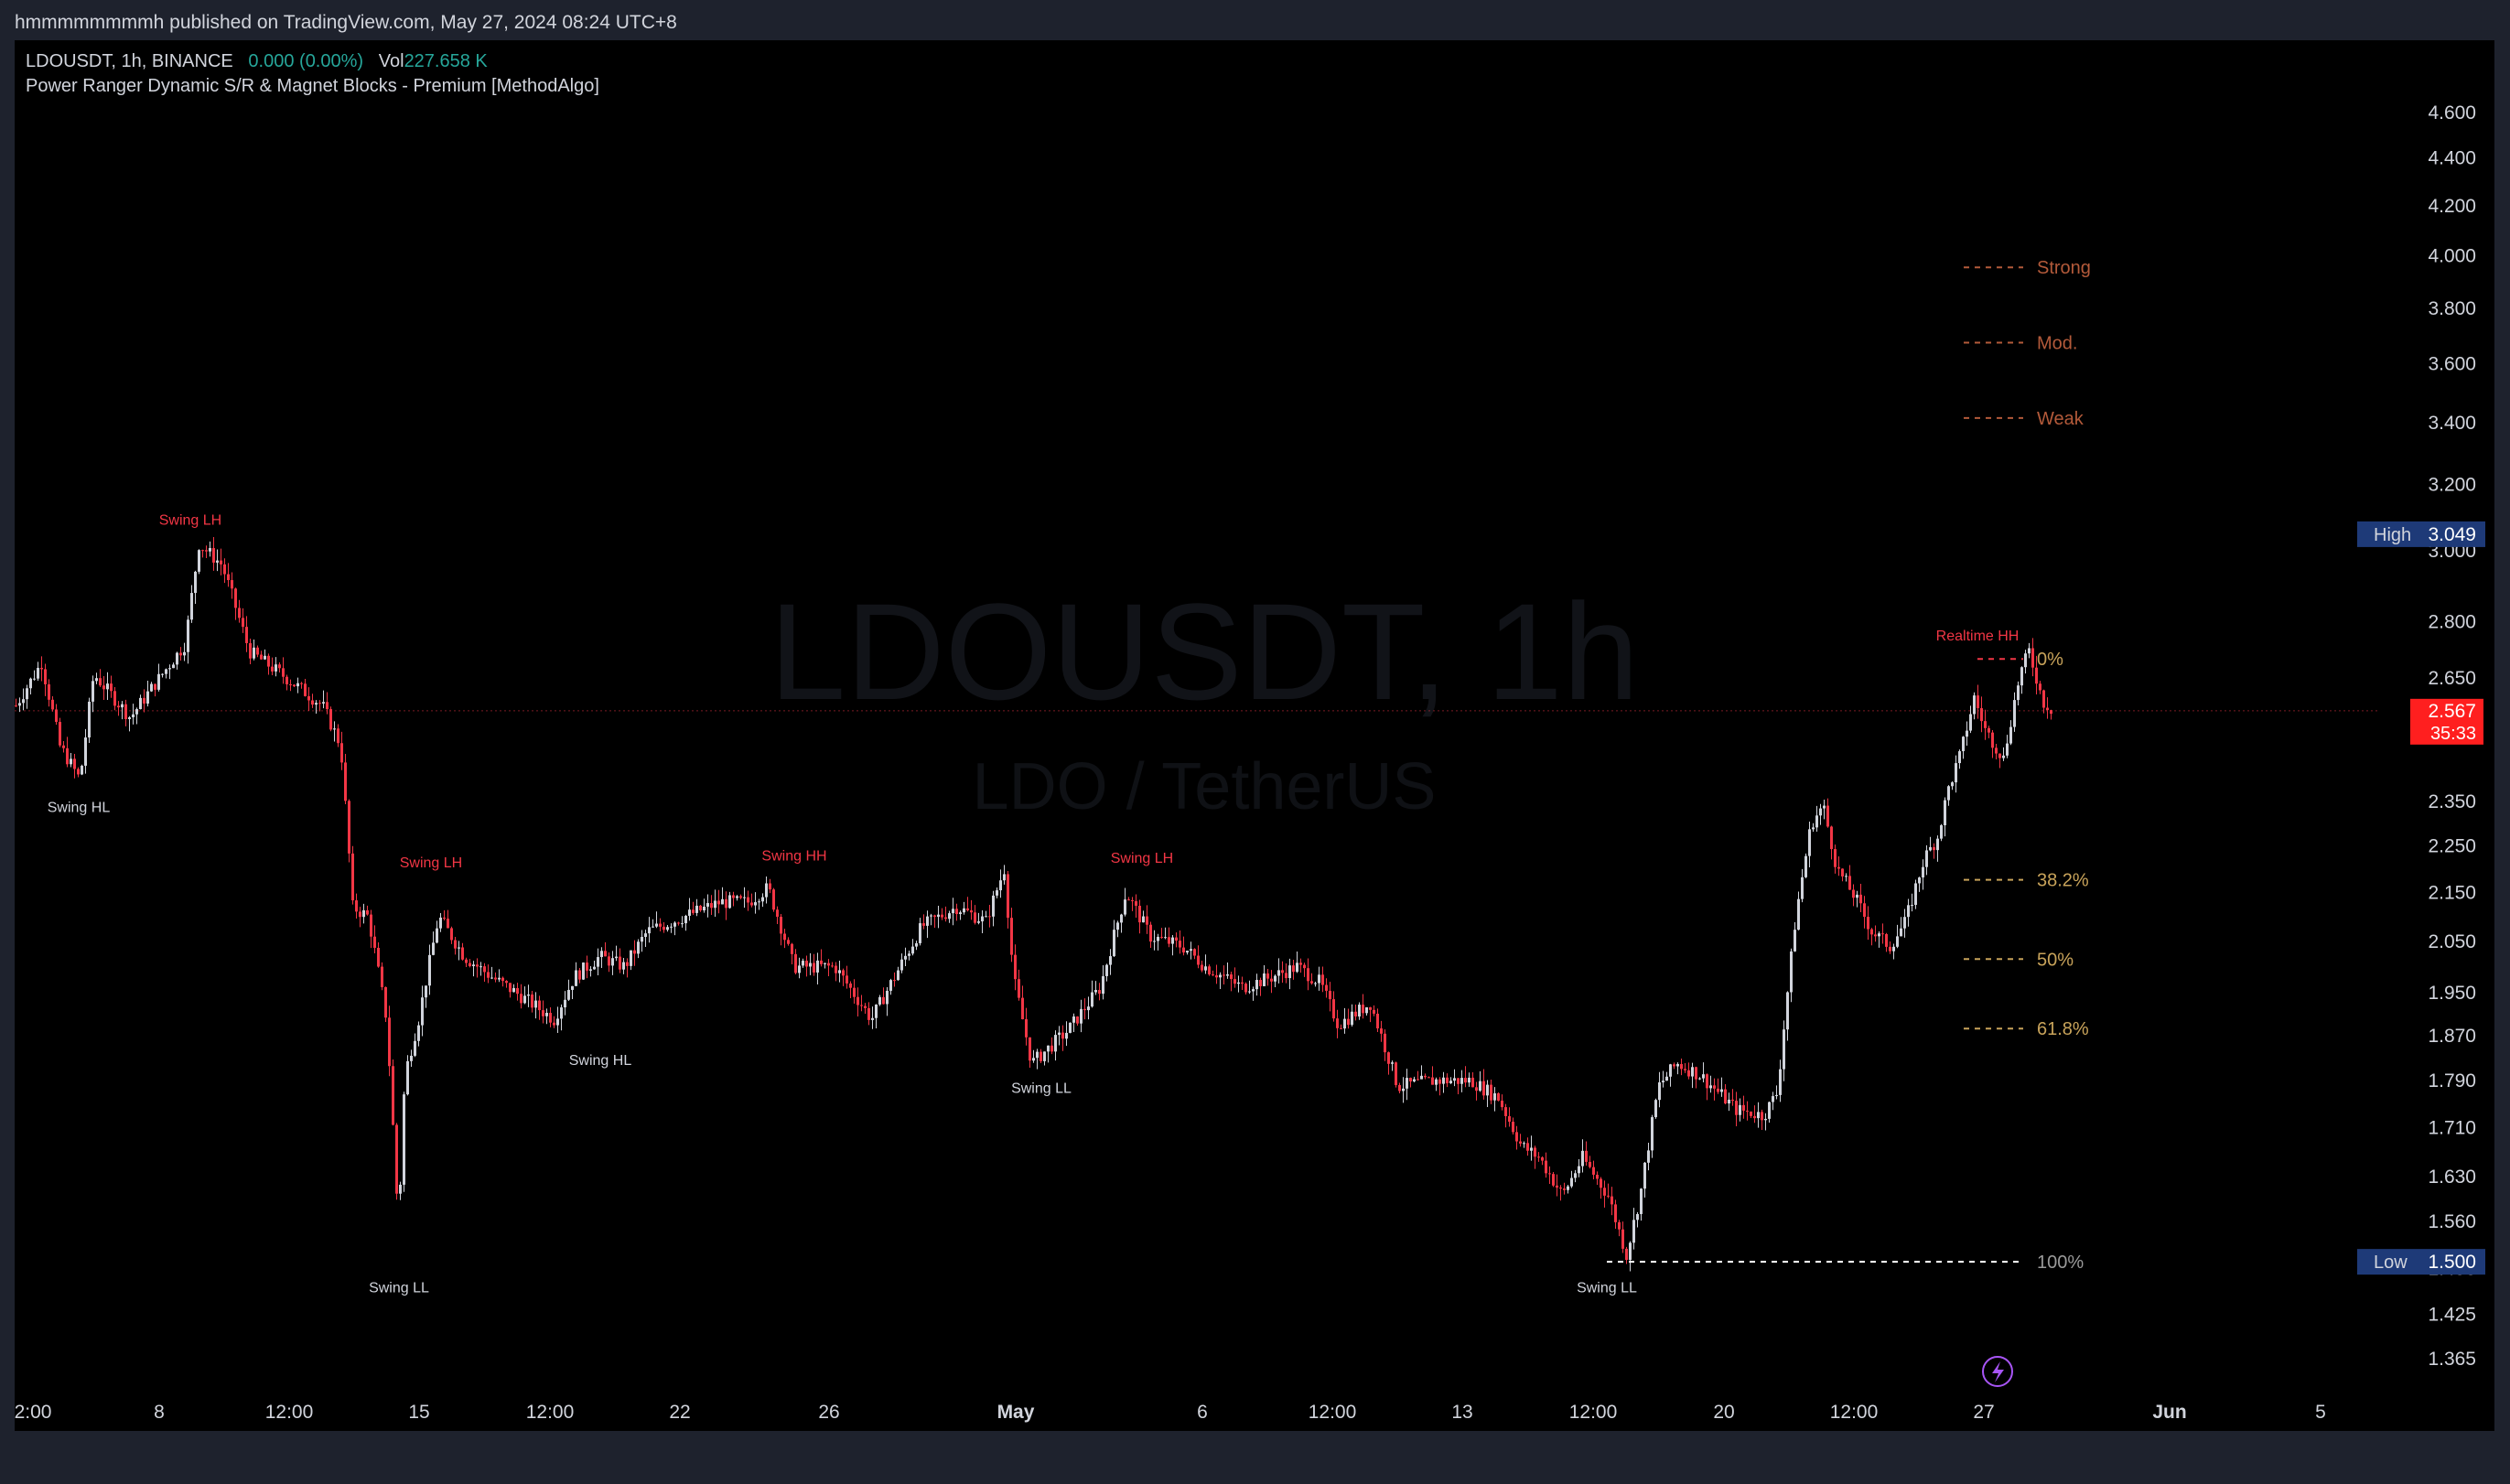  What do you see at coordinates (2421, 534) in the screenshot?
I see `high-badge` at bounding box center [2421, 534].